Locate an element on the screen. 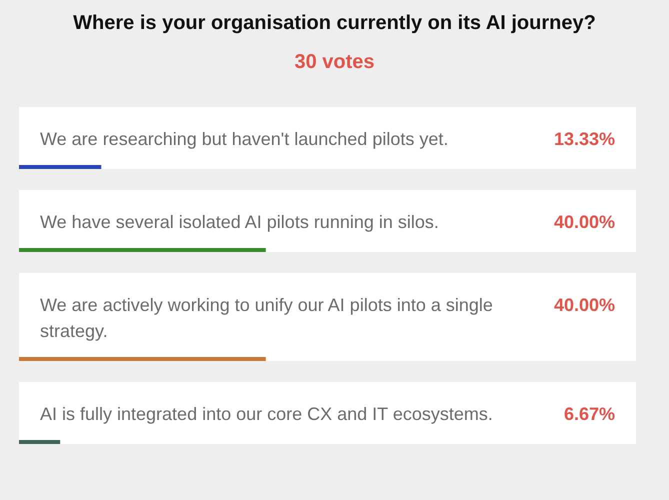  data-label: 13.33% is located at coordinates (584, 139).